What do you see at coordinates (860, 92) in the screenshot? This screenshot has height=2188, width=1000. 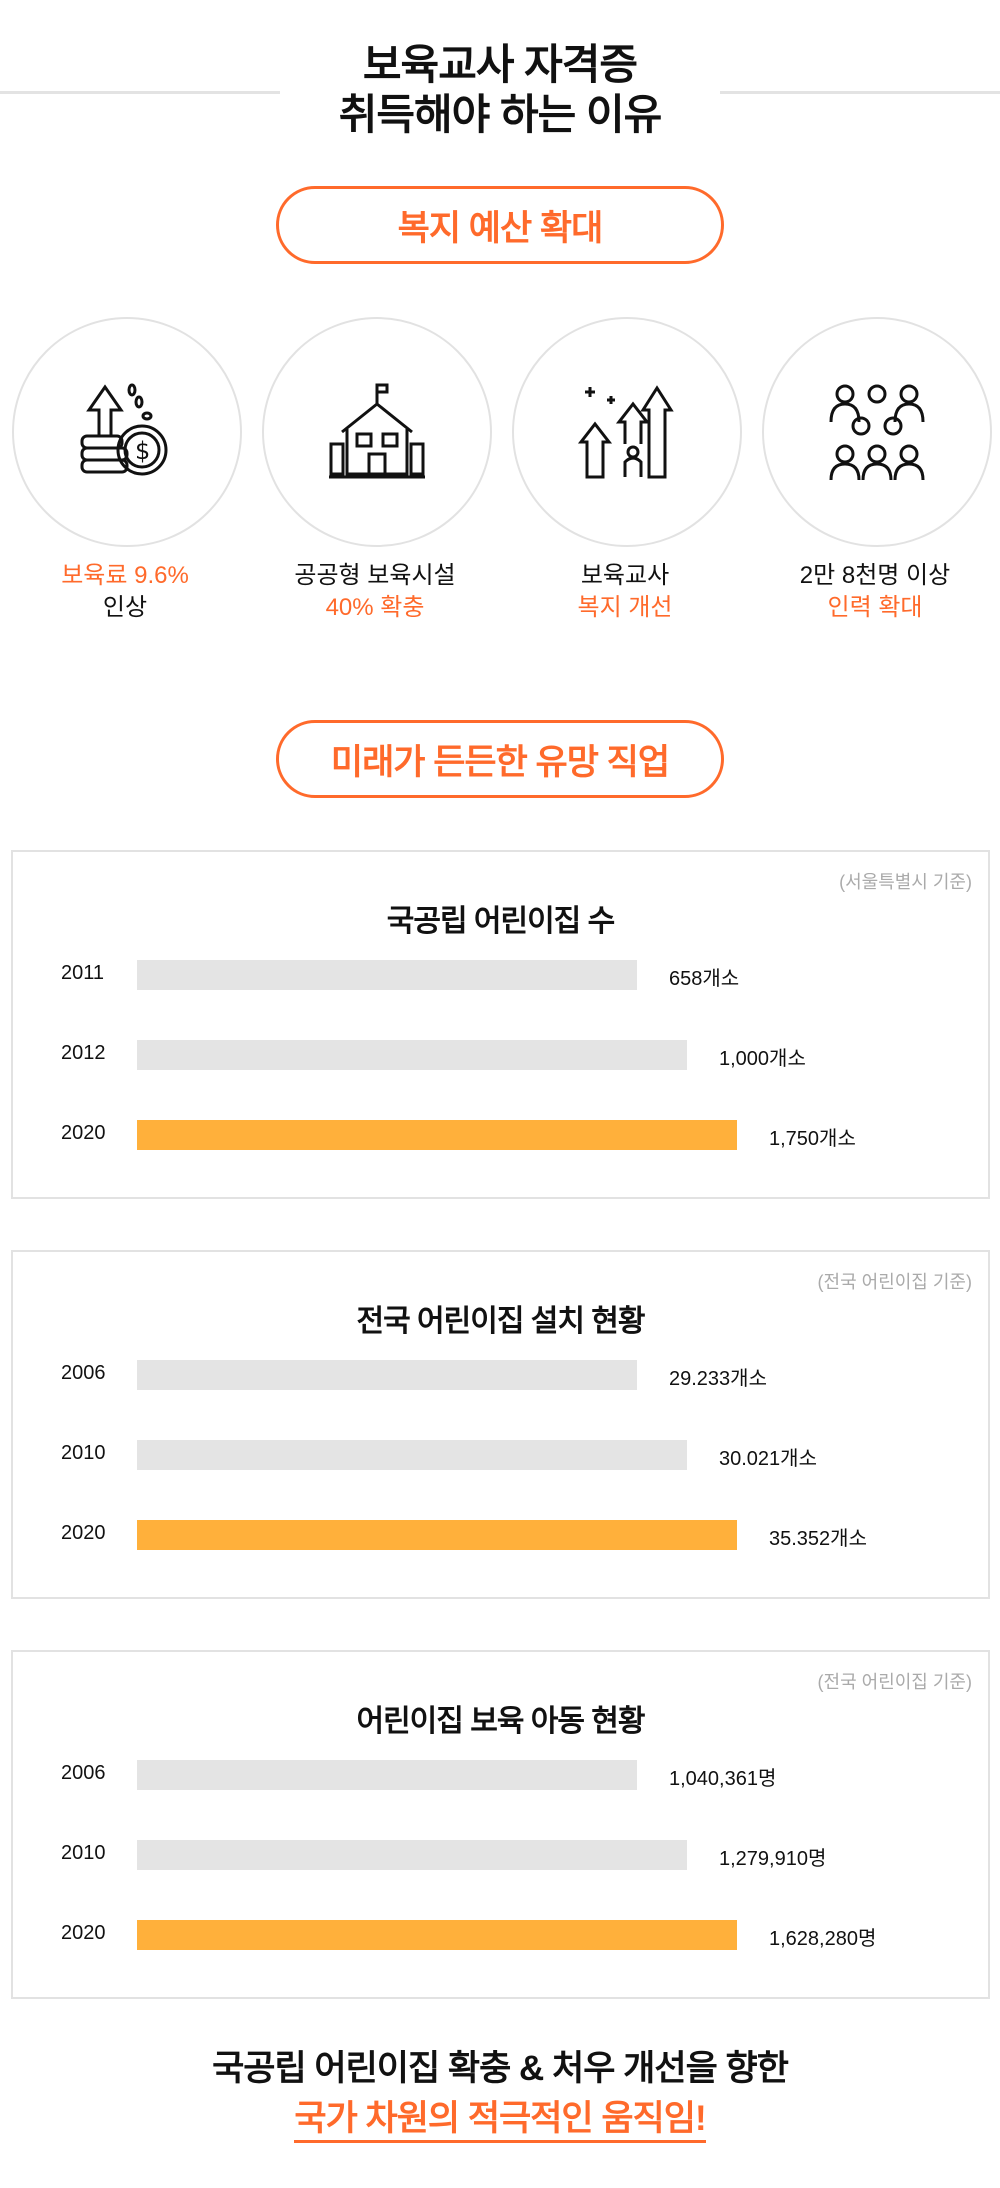 I see `divider-right` at bounding box center [860, 92].